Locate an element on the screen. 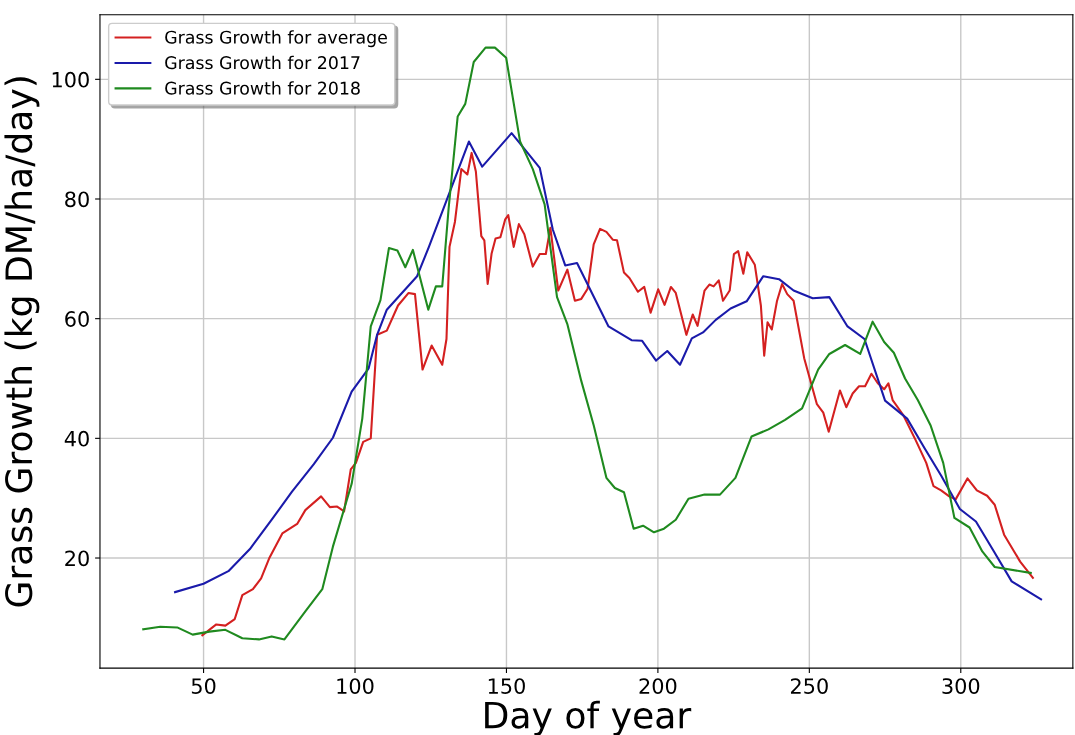  x-tick-label: 250 is located at coordinates (809, 686).